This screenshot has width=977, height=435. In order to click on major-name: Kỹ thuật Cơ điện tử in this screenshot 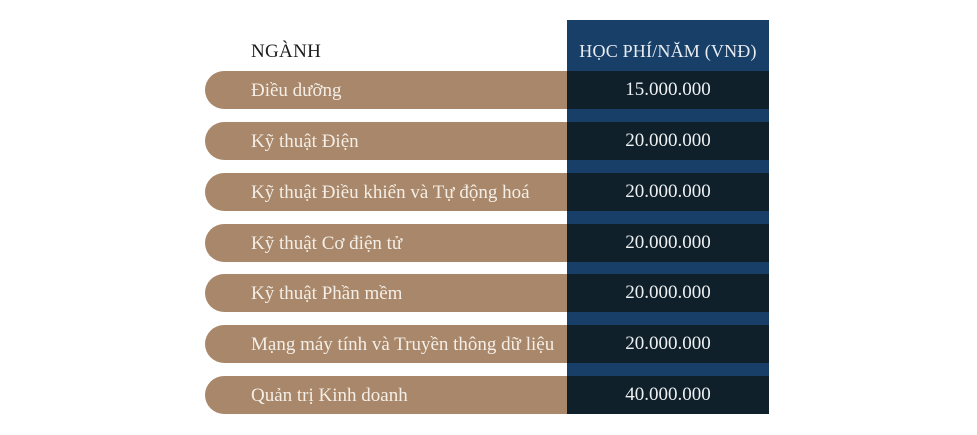, I will do `click(327, 243)`.